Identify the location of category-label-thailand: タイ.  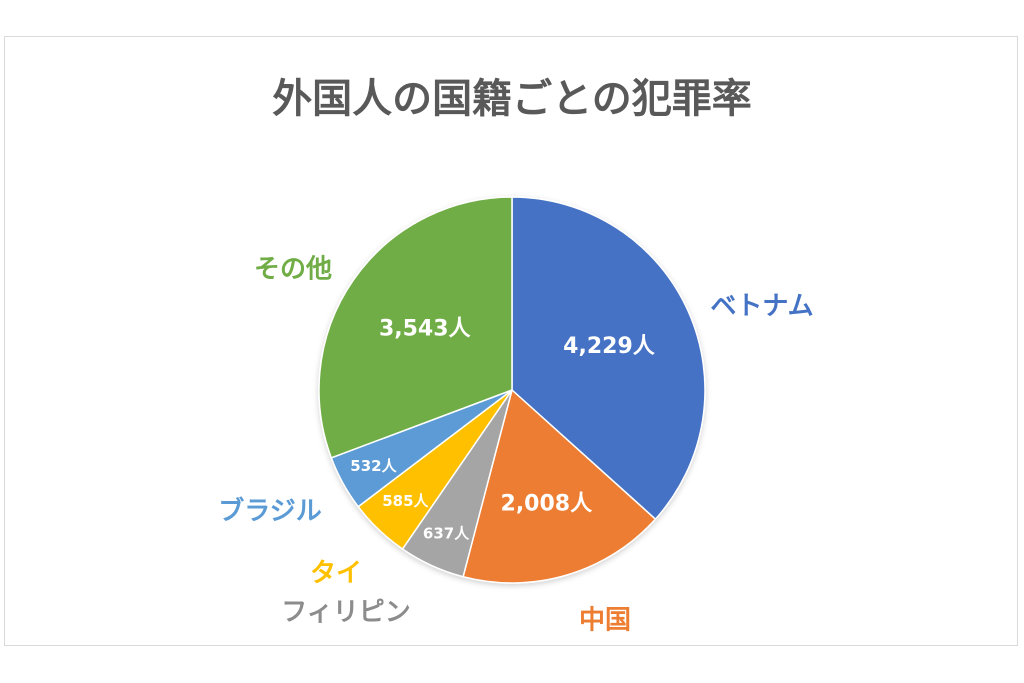
(336, 574).